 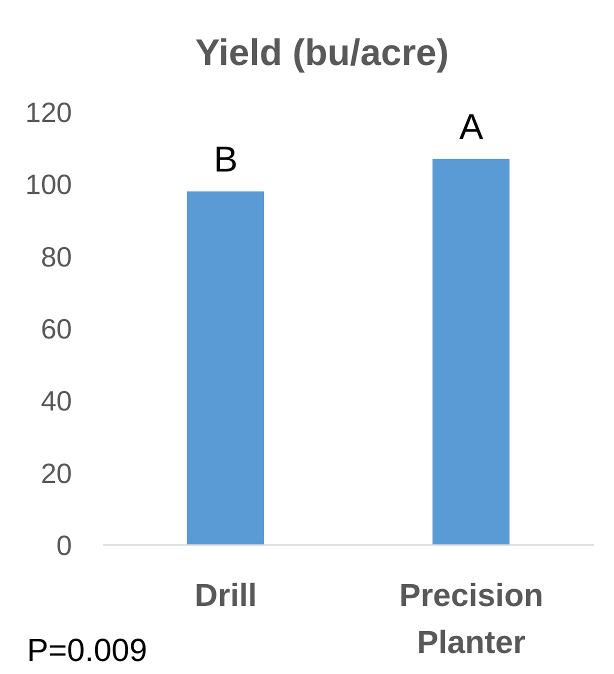 I want to click on y-tick-label: 80, so click(x=56, y=256).